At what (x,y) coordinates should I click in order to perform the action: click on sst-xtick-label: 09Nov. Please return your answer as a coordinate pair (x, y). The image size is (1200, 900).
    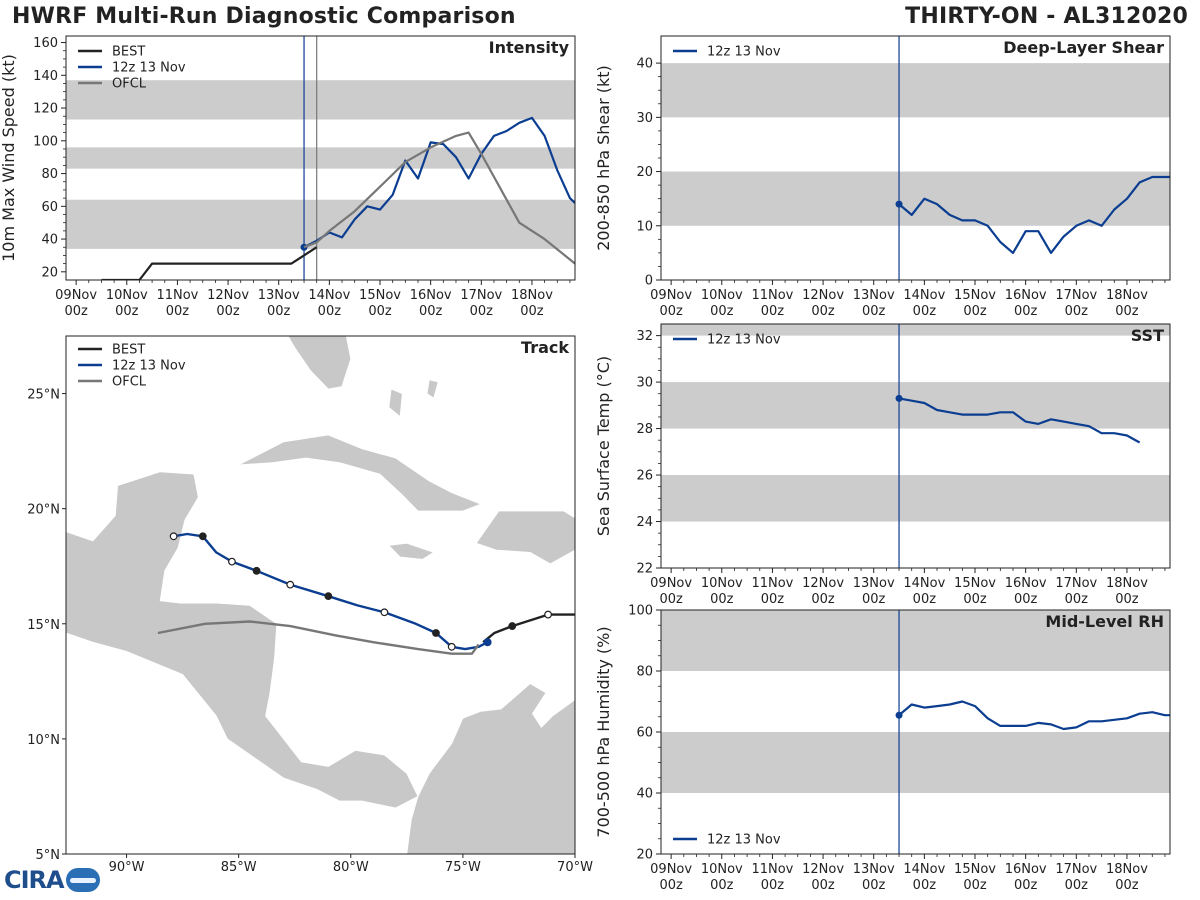
    Looking at the image, I should click on (671, 583).